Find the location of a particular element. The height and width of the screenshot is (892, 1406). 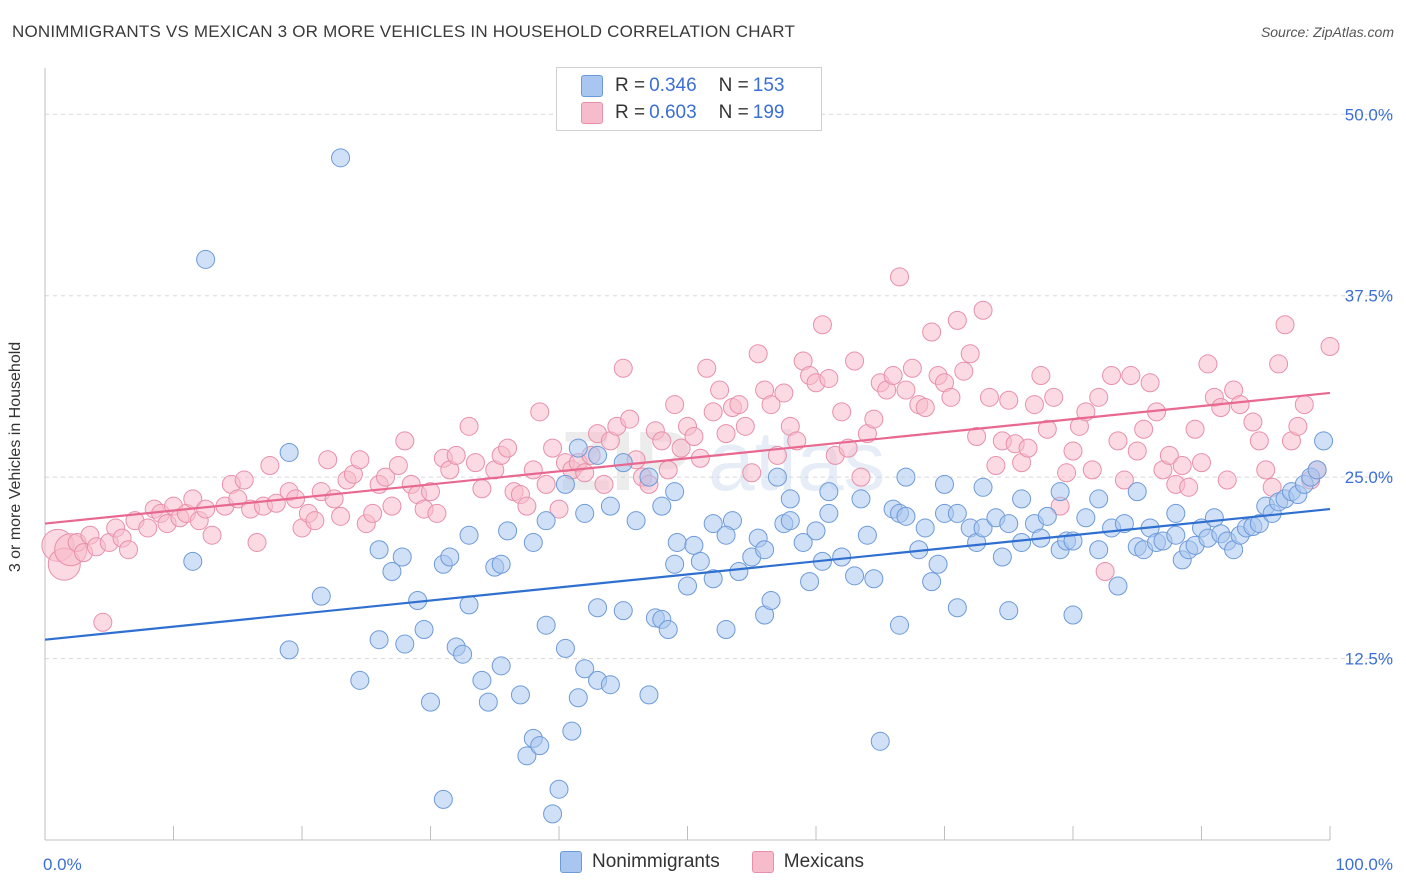

source-label: Source: ZipAtlas.com is located at coordinates (1327, 32).